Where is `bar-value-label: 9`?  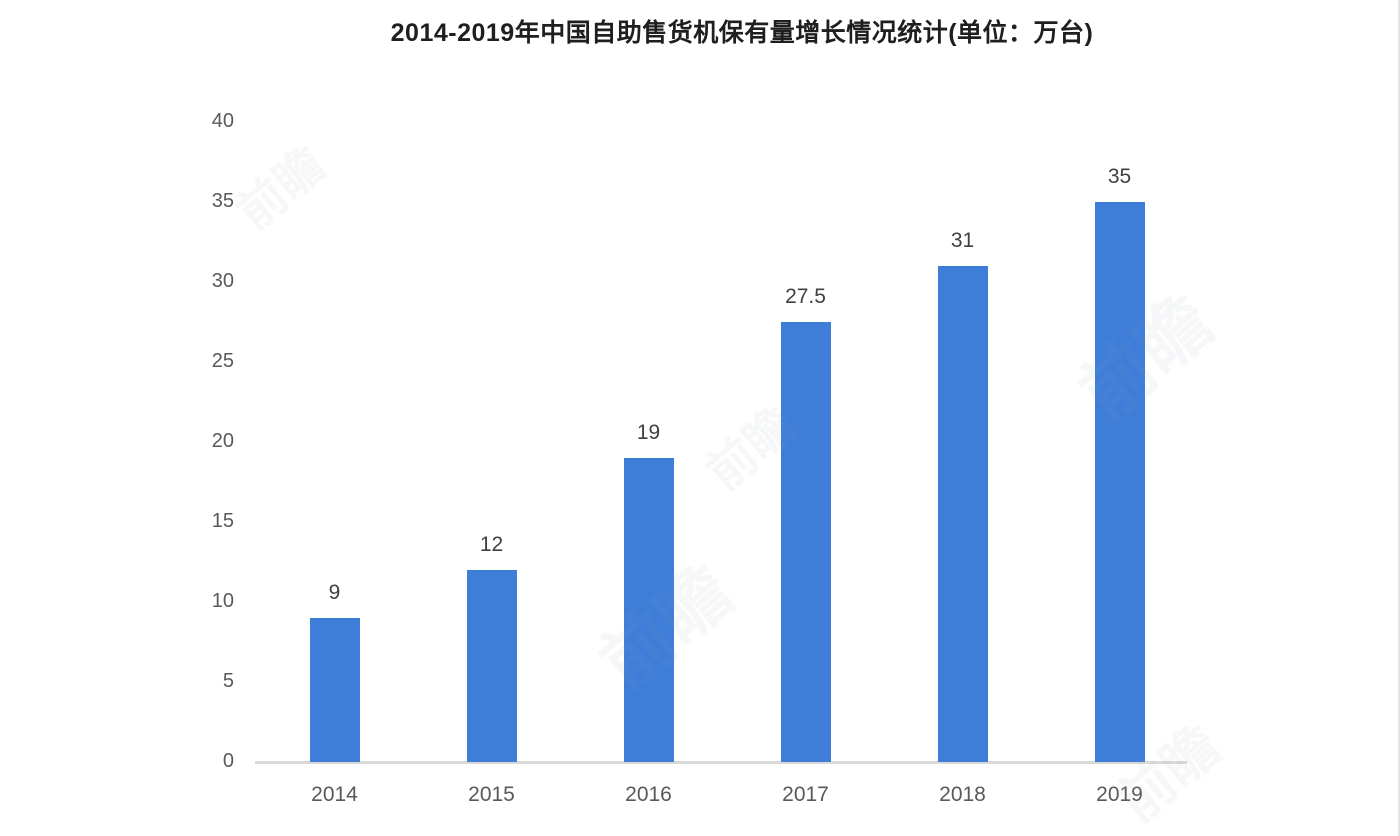 bar-value-label: 9 is located at coordinates (334, 592).